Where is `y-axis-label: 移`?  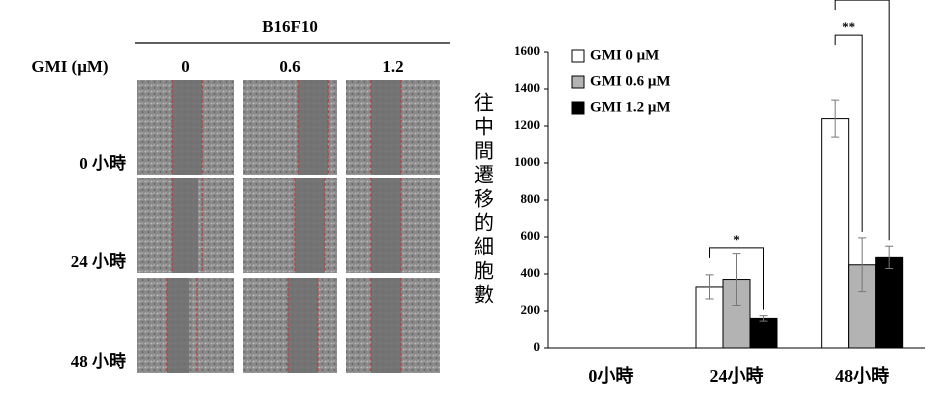 y-axis-label: 移 is located at coordinates (484, 199).